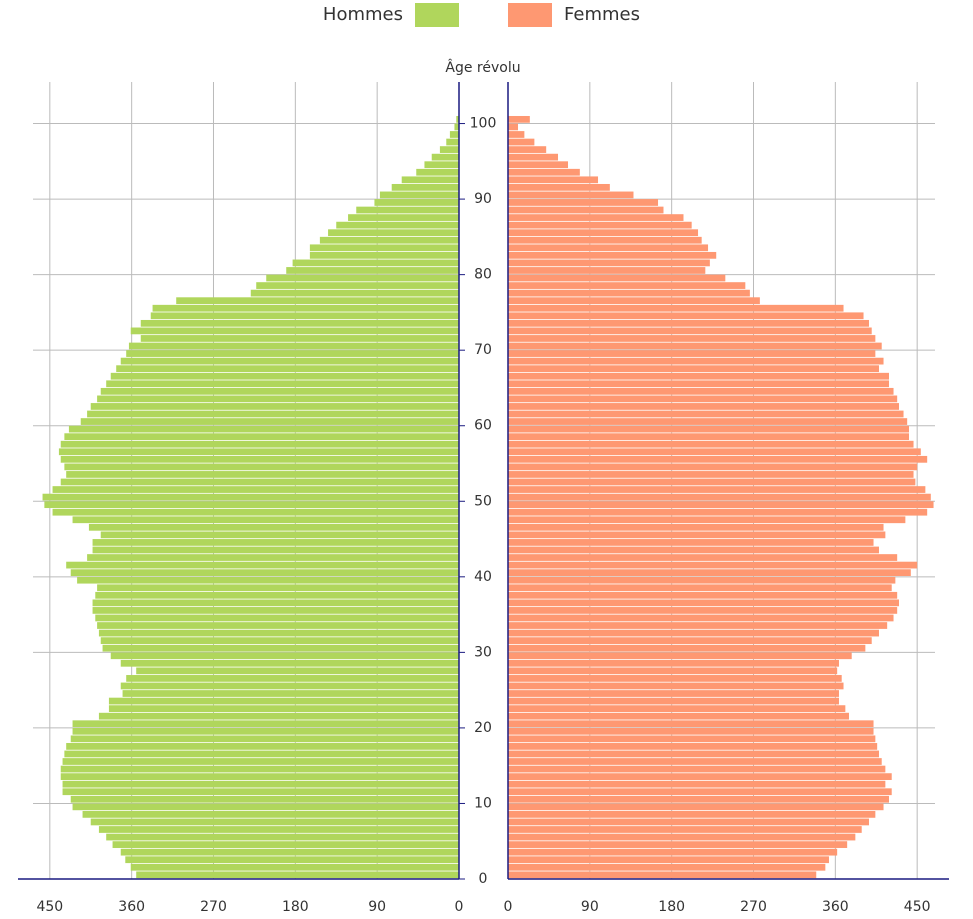 Image resolution: width=973 pixels, height=919 pixels. I want to click on x-tick-label: 270, so click(213, 907).